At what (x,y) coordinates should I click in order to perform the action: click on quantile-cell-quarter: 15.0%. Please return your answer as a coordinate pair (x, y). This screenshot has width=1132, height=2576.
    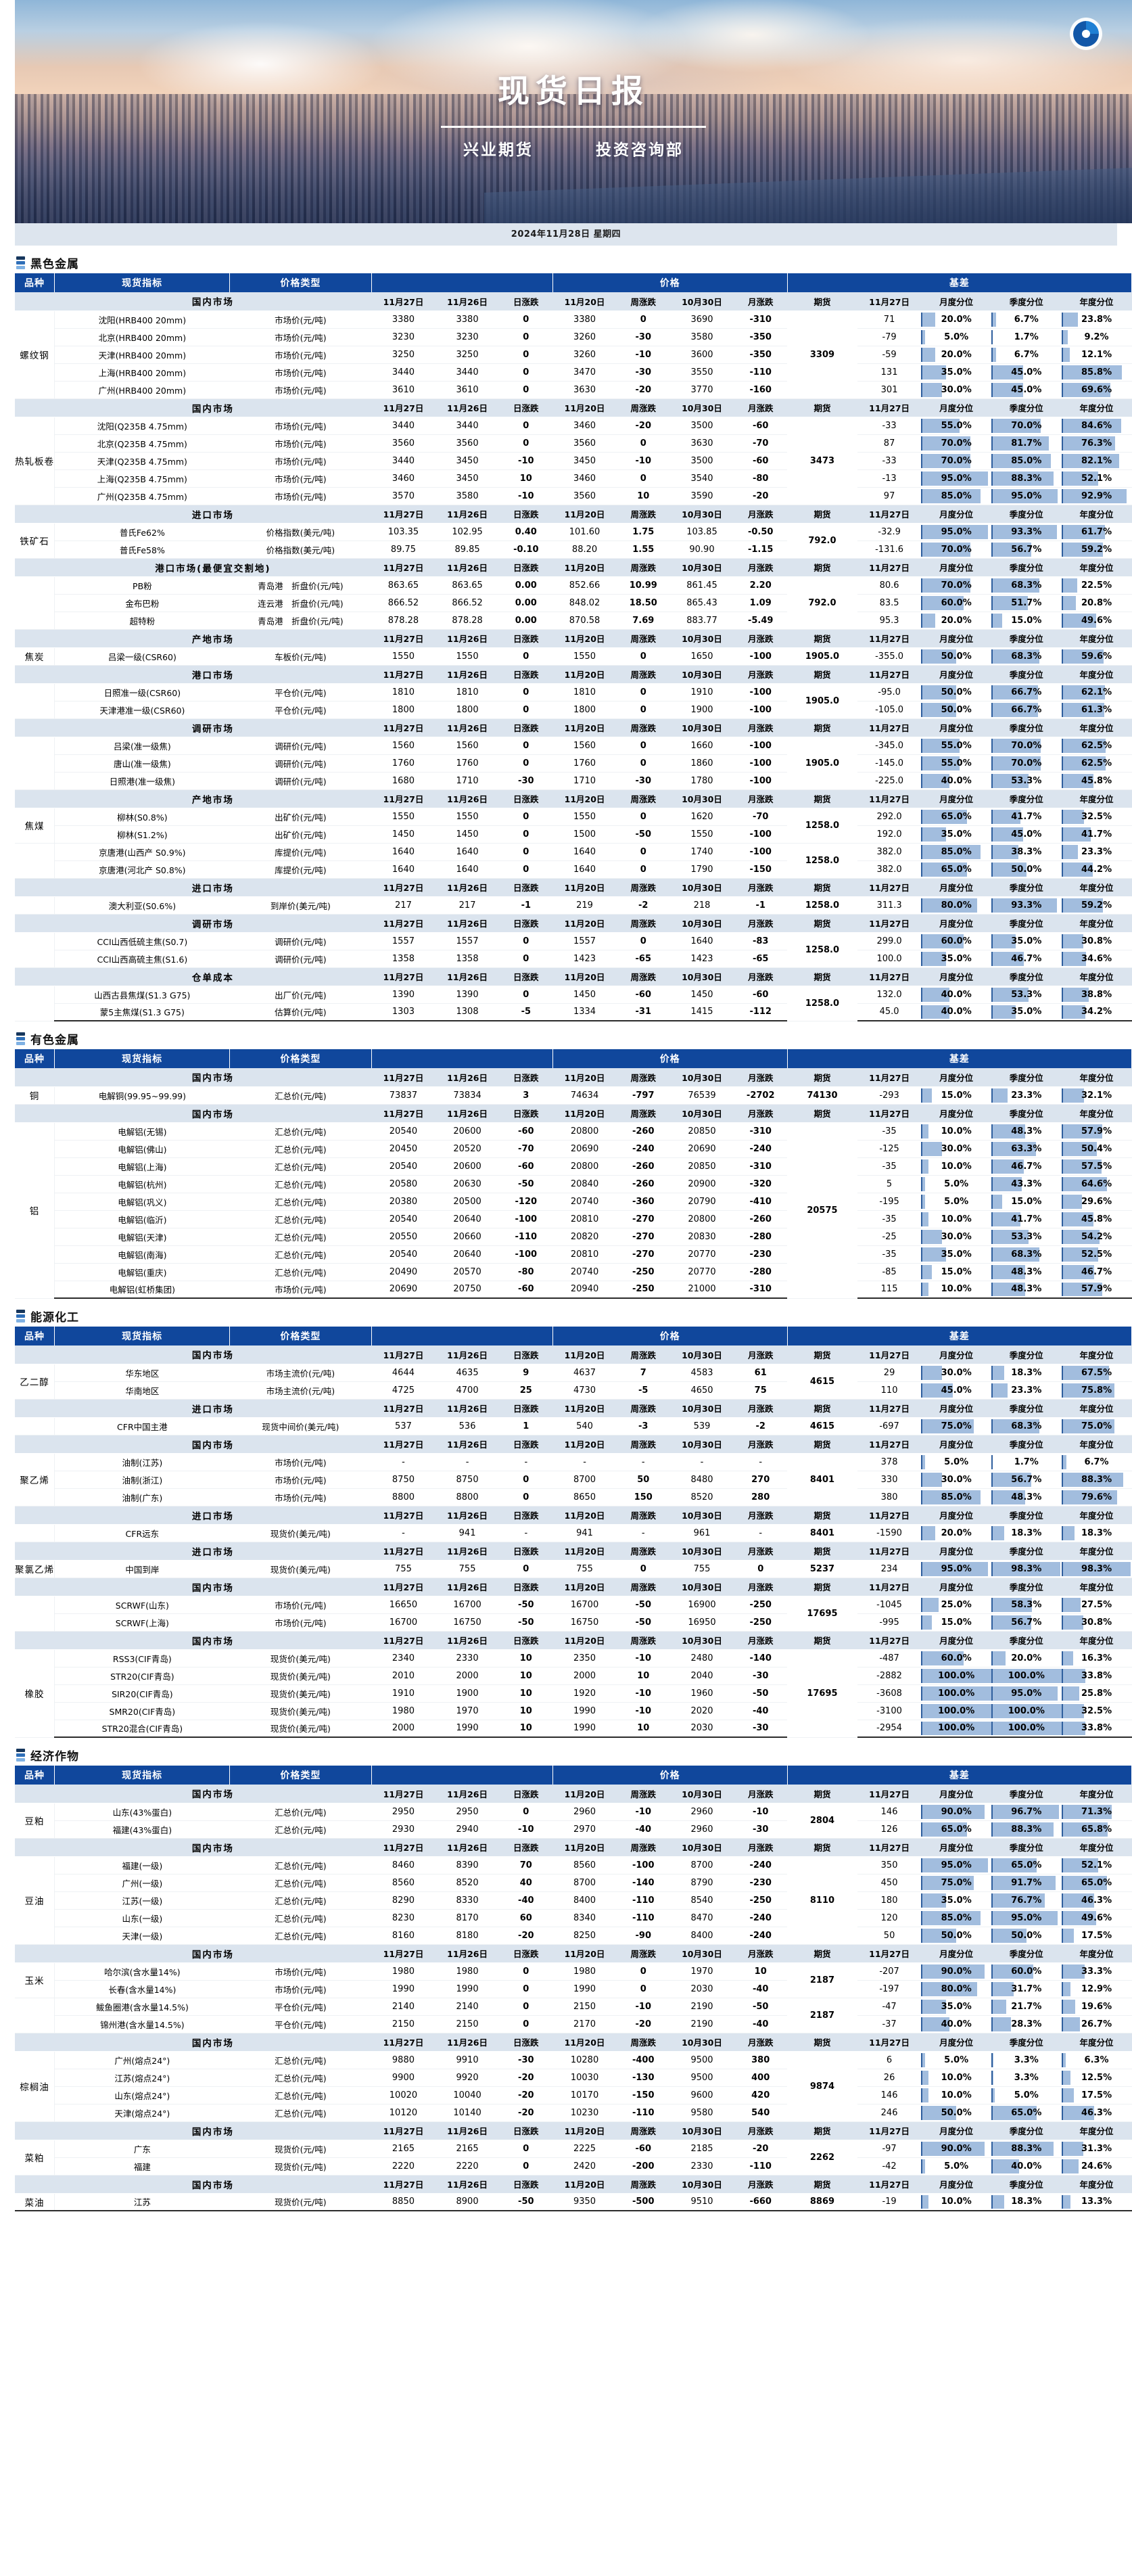
    Looking at the image, I should click on (1026, 1202).